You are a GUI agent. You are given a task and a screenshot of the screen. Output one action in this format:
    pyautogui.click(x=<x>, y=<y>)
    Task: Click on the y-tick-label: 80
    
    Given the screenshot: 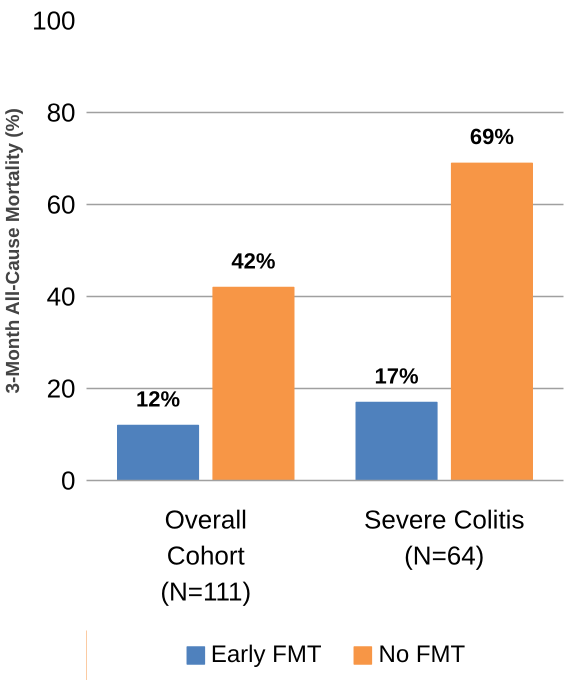 What is the action you would take?
    pyautogui.click(x=61, y=113)
    